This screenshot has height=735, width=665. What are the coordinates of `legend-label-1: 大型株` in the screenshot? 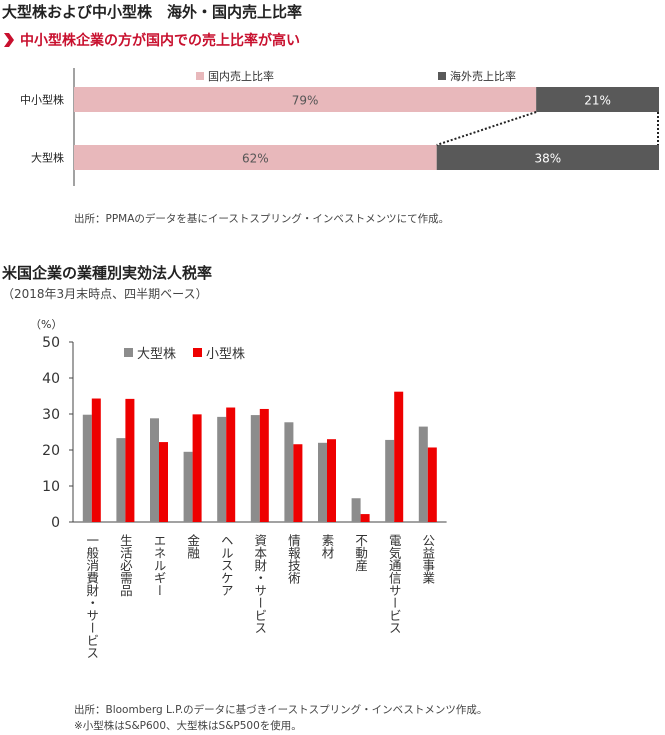 It's located at (156, 354).